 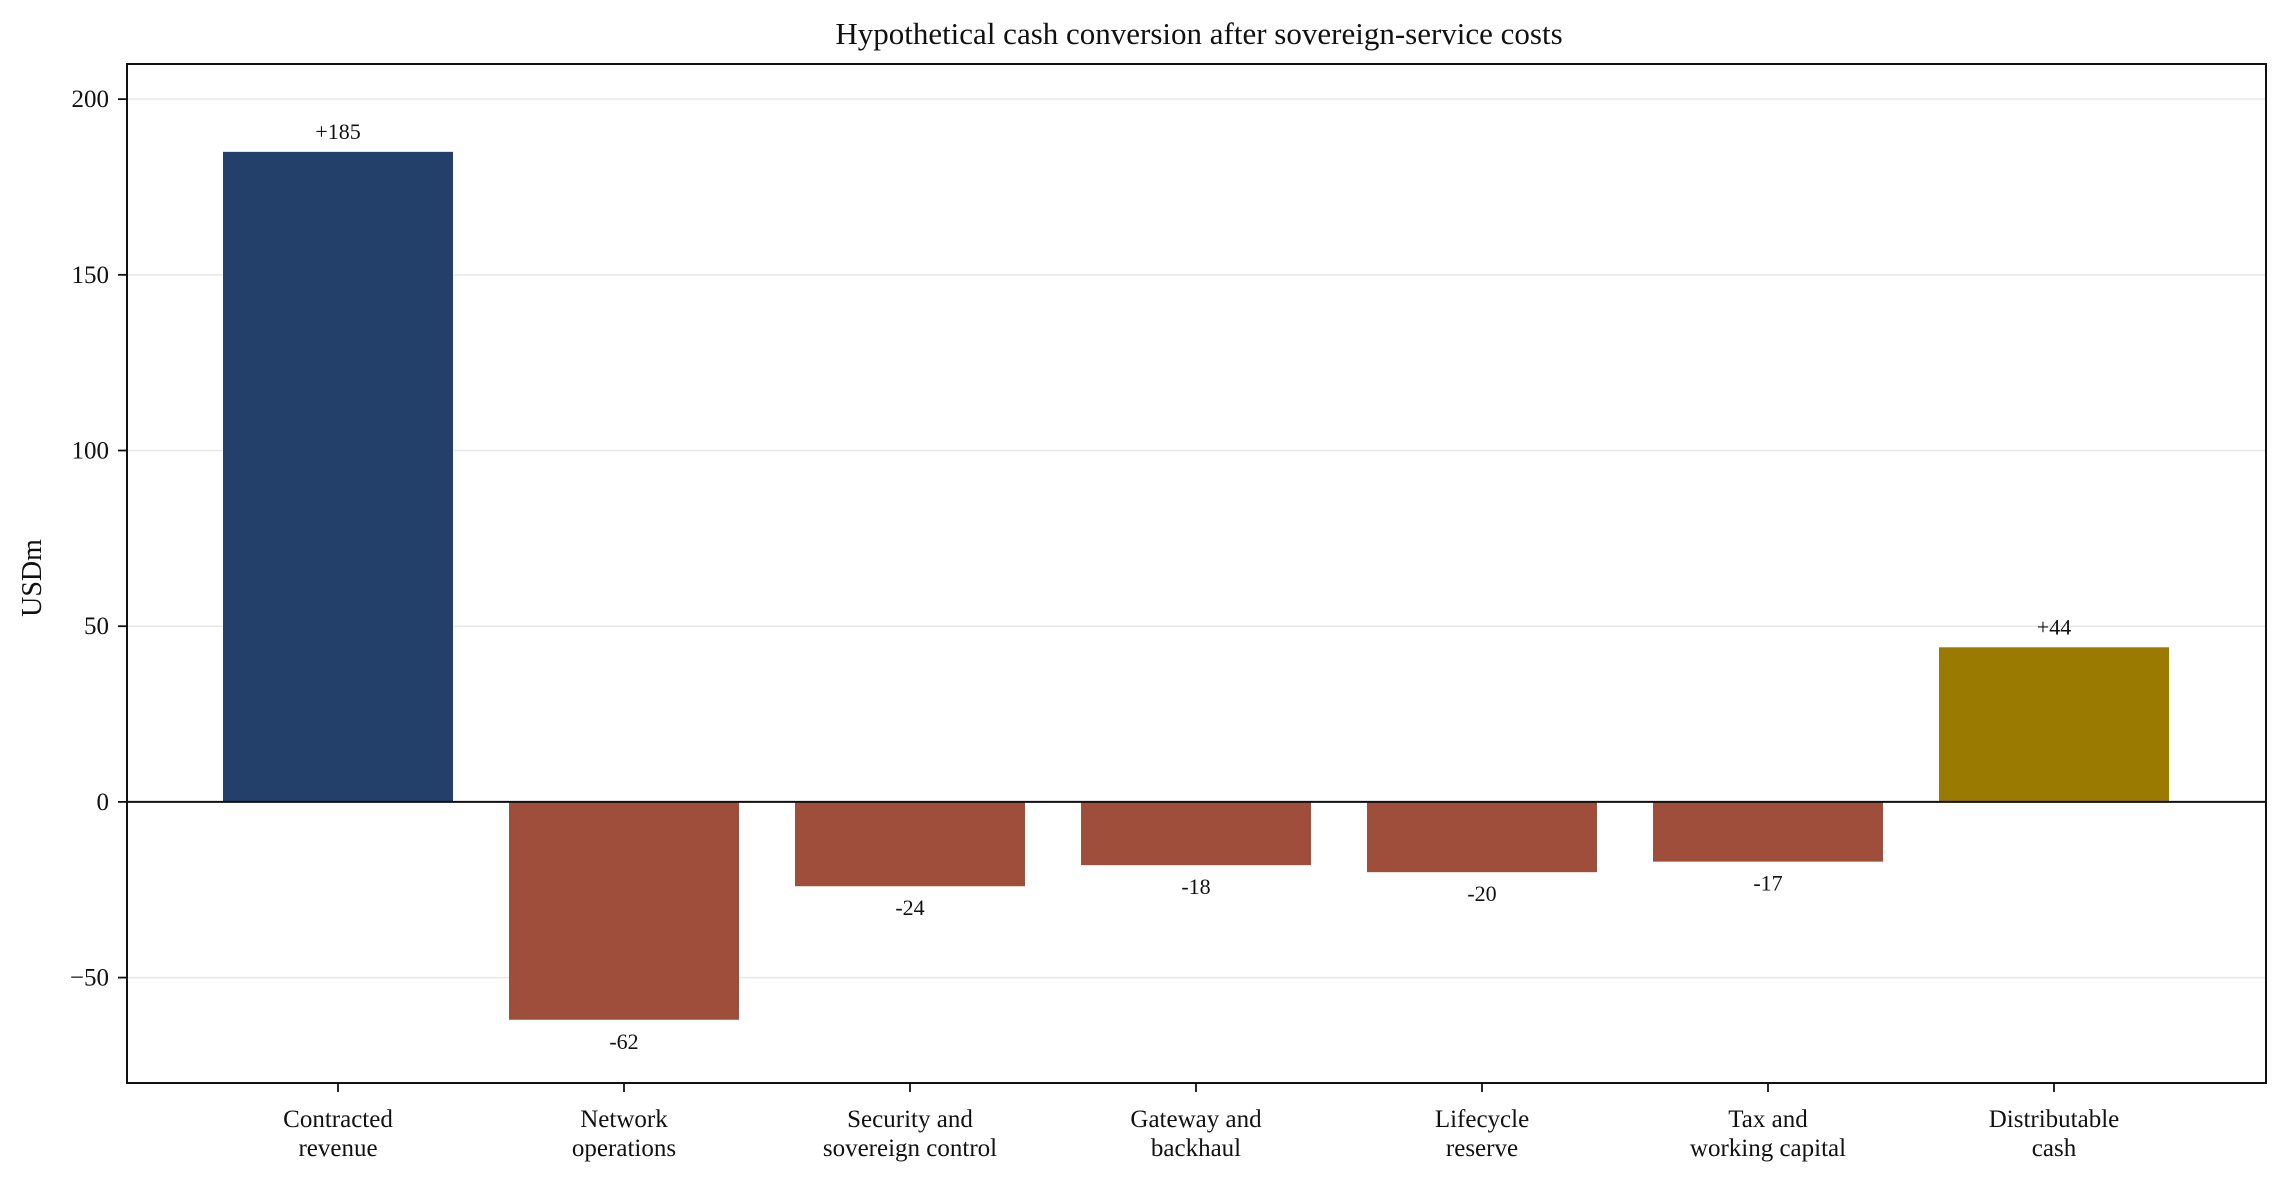 What do you see at coordinates (1482, 1148) in the screenshot?
I see `x-tick-label: reserve` at bounding box center [1482, 1148].